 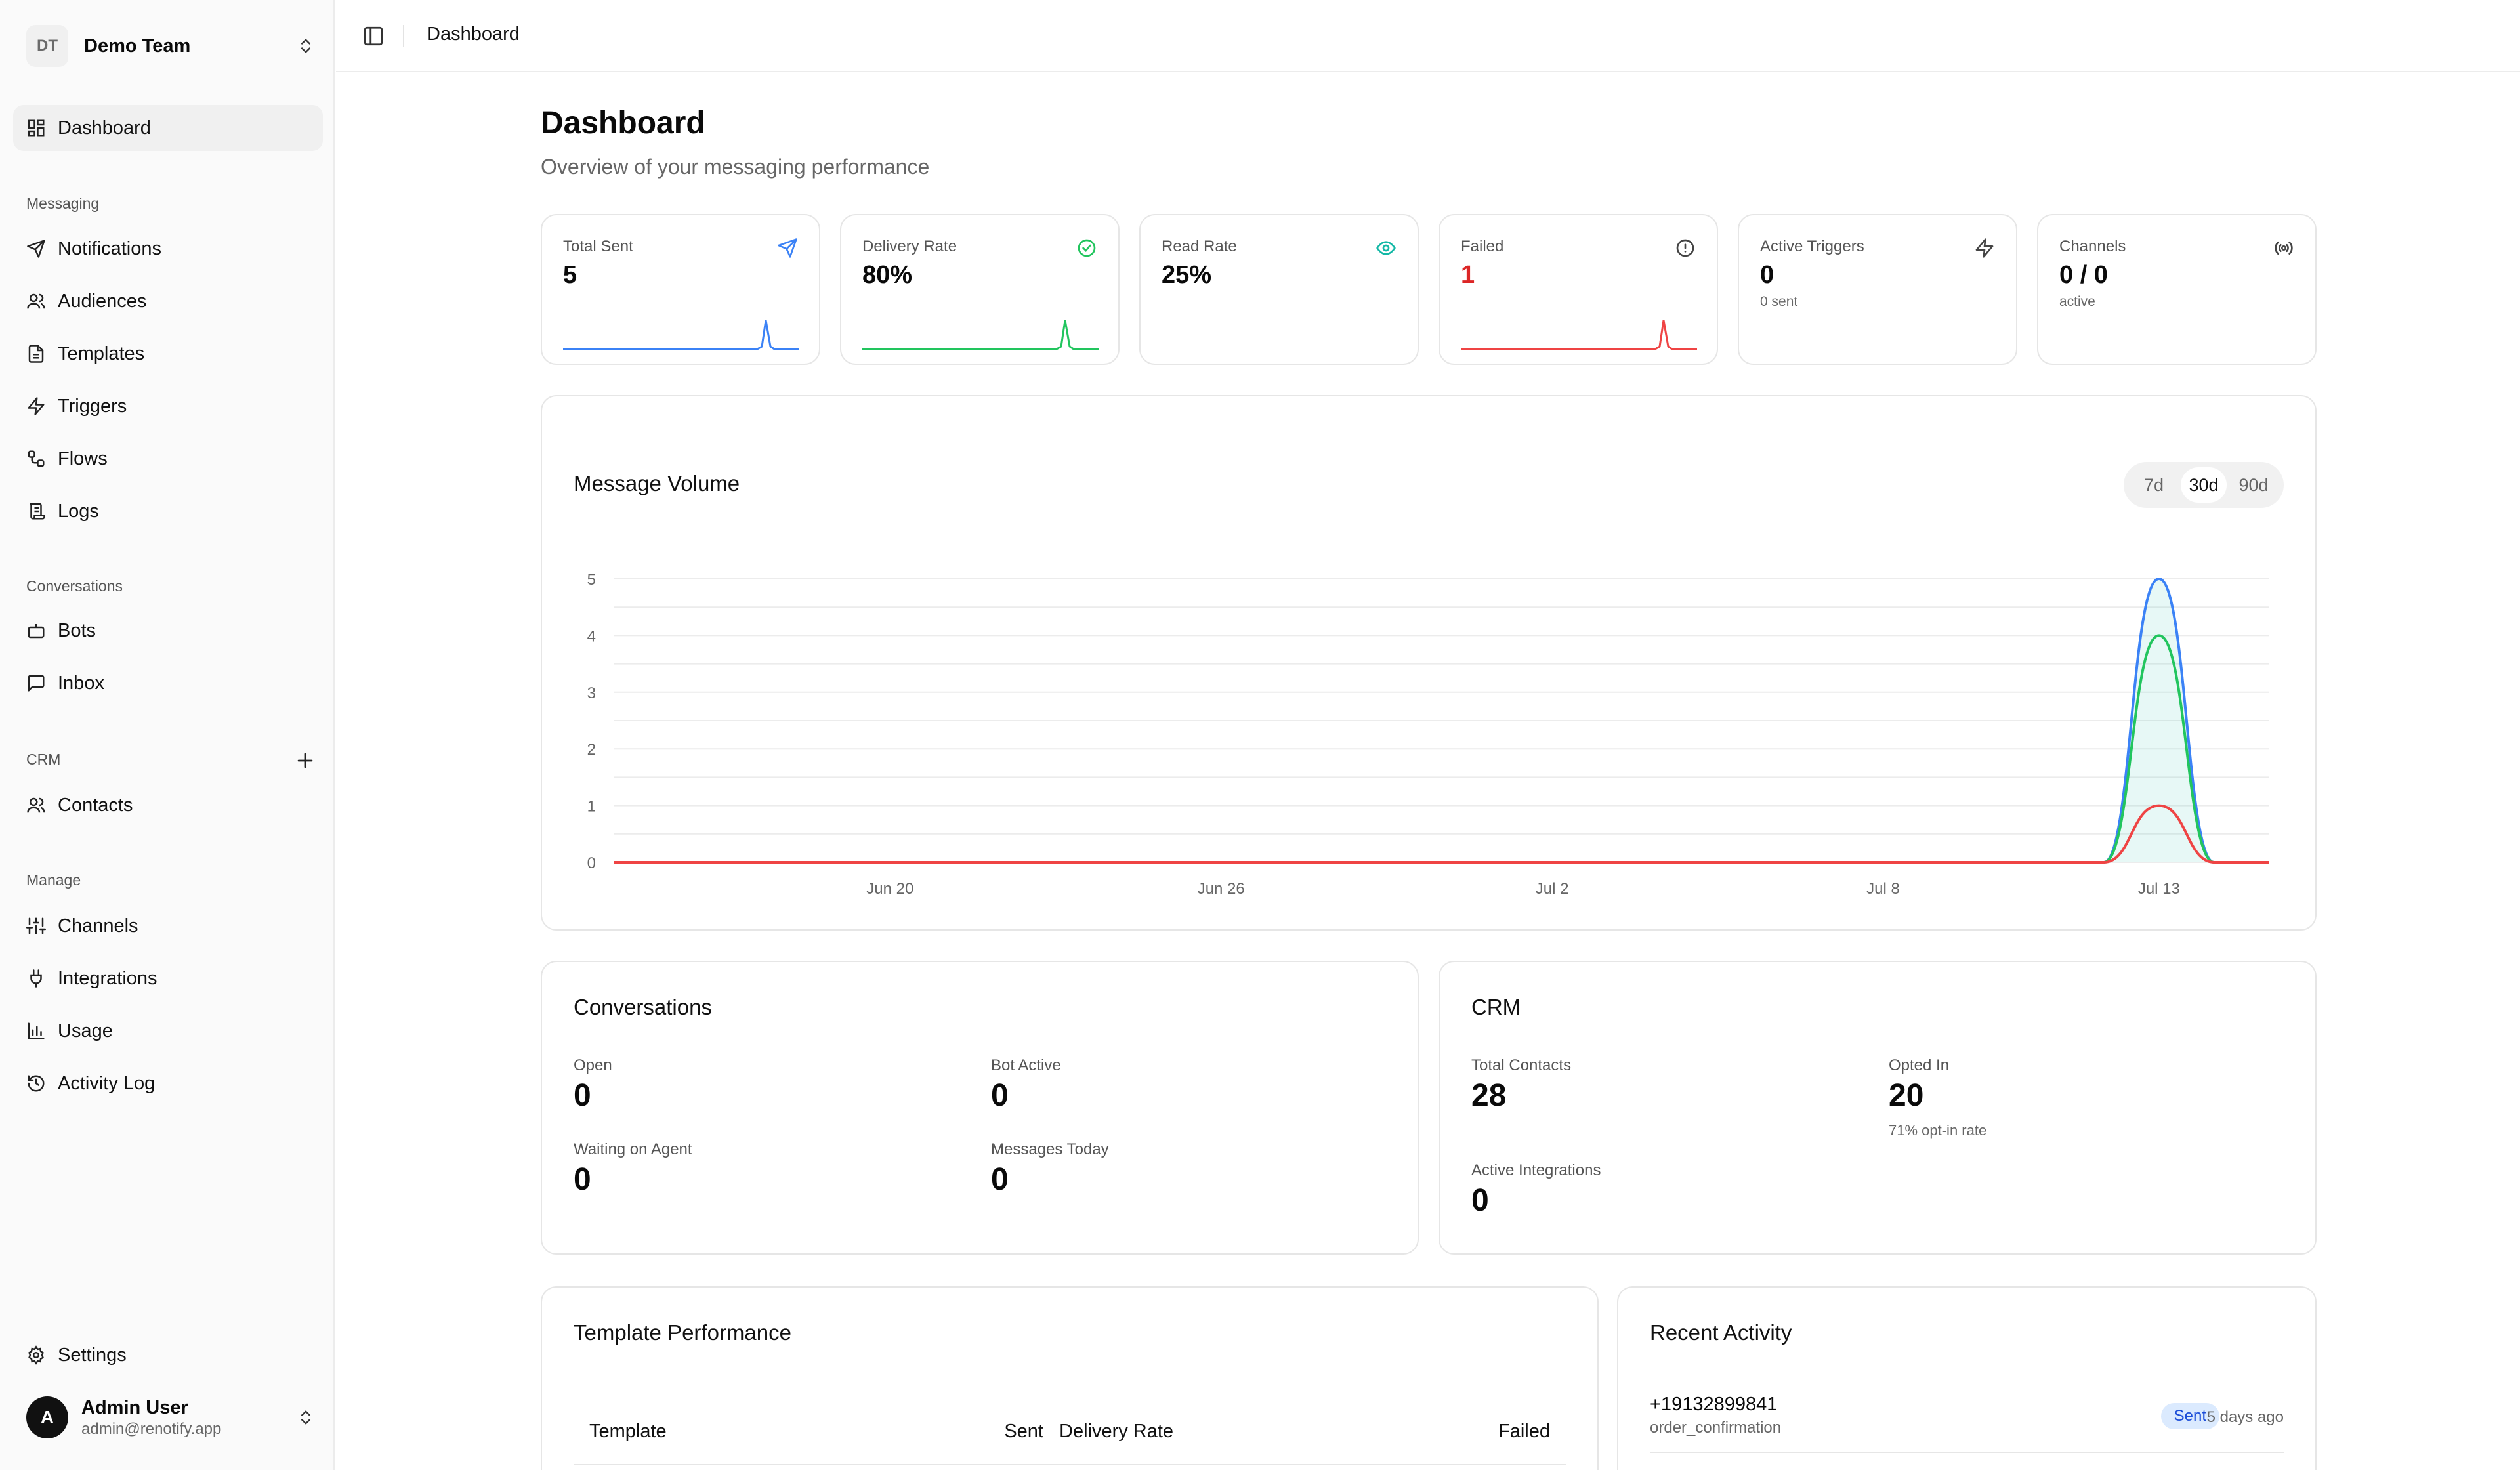 What do you see at coordinates (98, 925) in the screenshot?
I see `sidebar-item-label: Channels` at bounding box center [98, 925].